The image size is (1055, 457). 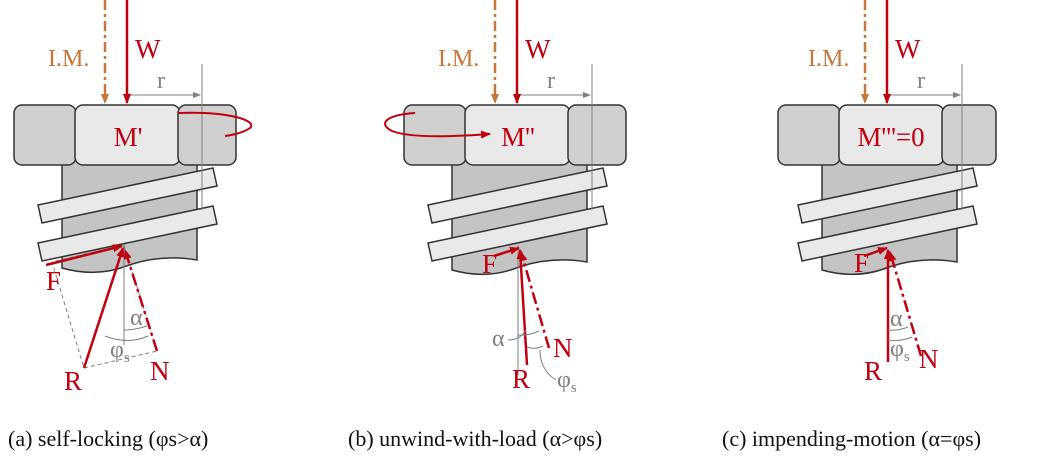 What do you see at coordinates (518, 137) in the screenshot?
I see `moment-label: M''` at bounding box center [518, 137].